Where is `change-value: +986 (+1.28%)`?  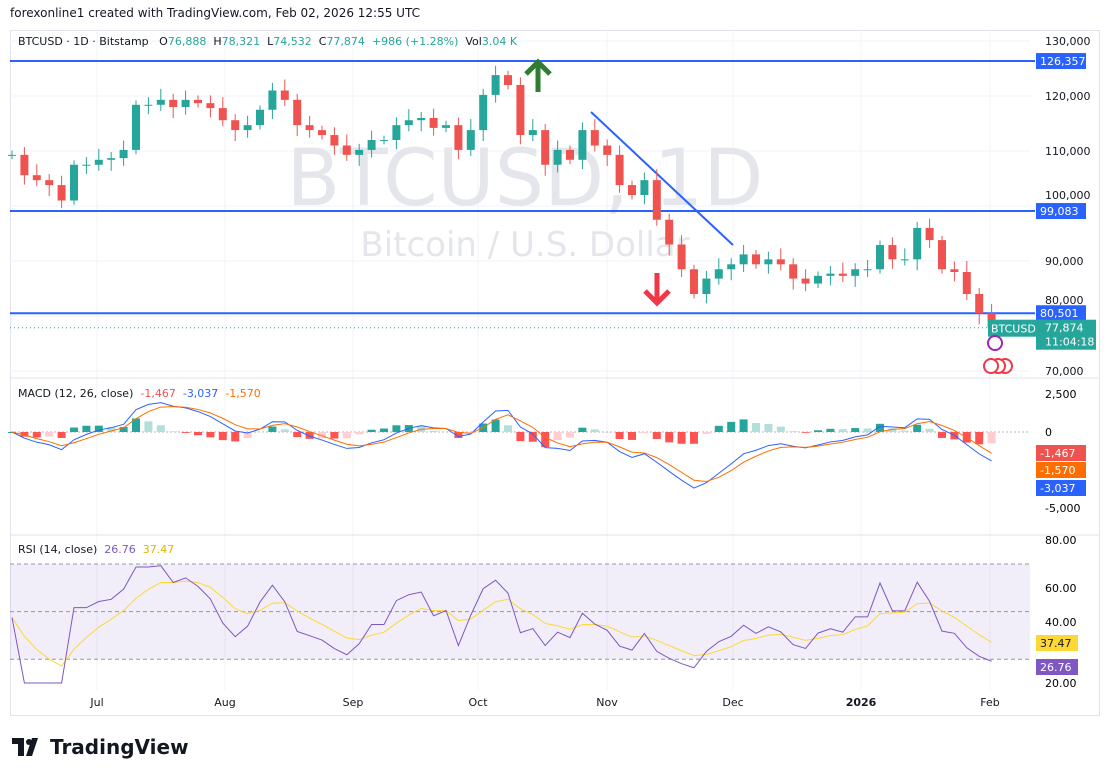 change-value: +986 (+1.28%) is located at coordinates (415, 41).